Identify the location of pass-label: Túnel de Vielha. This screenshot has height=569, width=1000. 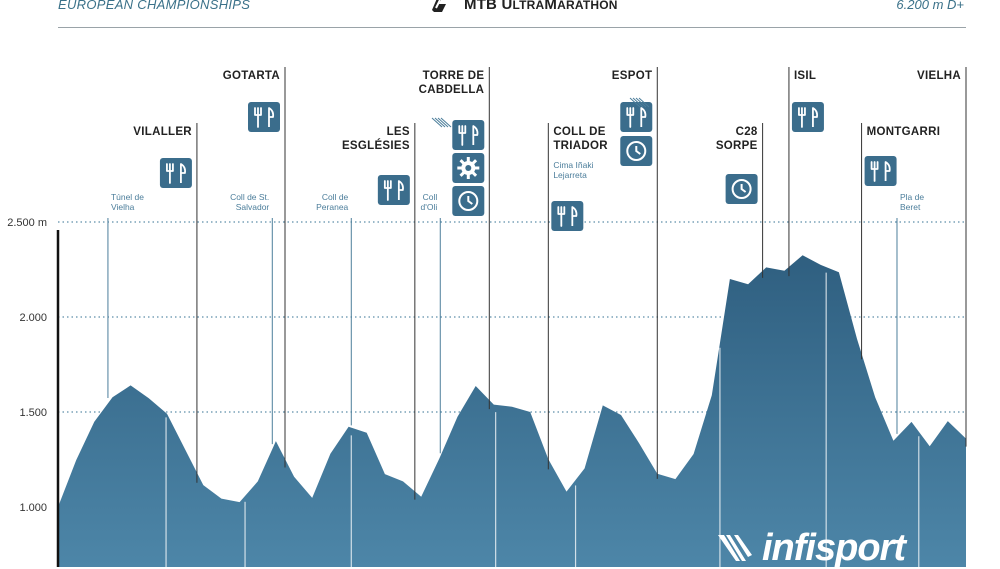
(127, 202).